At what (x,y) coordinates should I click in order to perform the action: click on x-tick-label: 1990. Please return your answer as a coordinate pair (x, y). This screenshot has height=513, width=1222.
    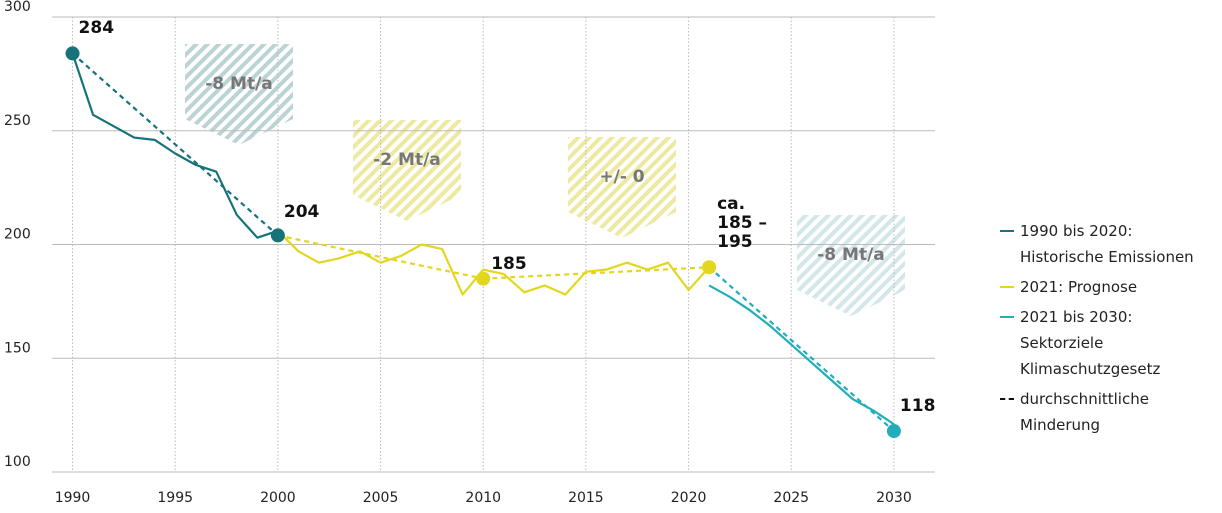
    Looking at the image, I should click on (73, 498).